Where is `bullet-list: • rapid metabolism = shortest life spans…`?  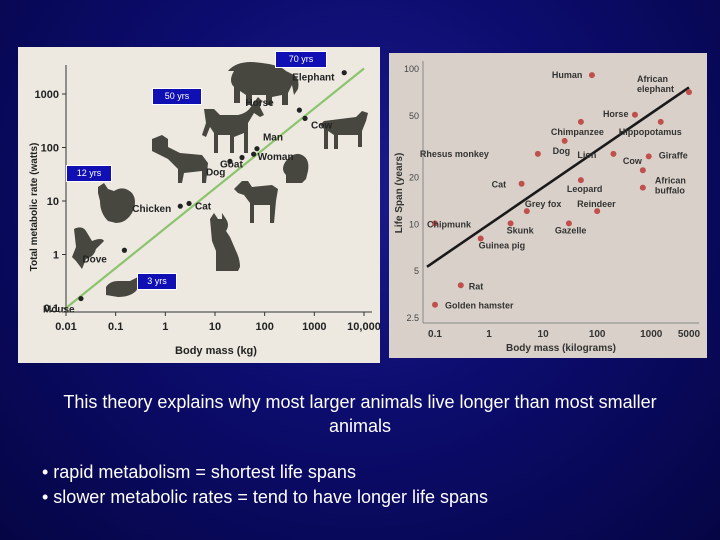
bullet-list: • rapid metabolism = shortest life spans… is located at coordinates (265, 485).